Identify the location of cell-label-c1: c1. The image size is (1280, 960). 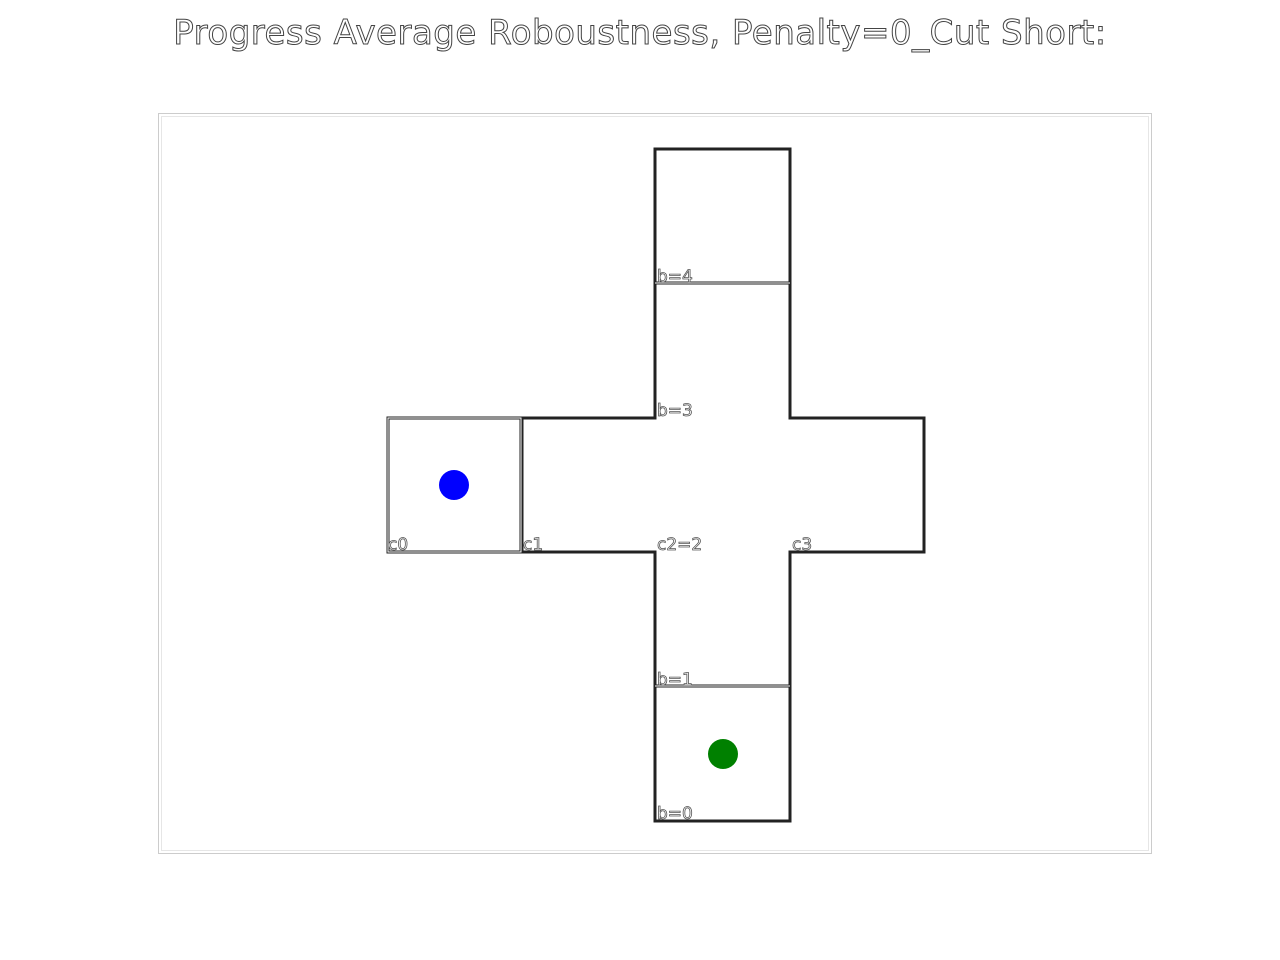
(533, 545).